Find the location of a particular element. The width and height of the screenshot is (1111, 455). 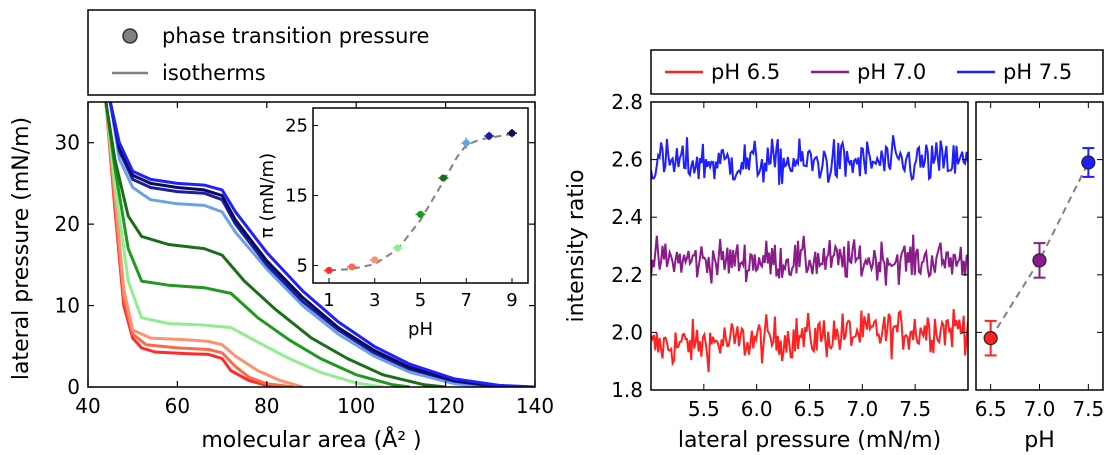

y-tick-label: 2.4 is located at coordinates (627, 217).